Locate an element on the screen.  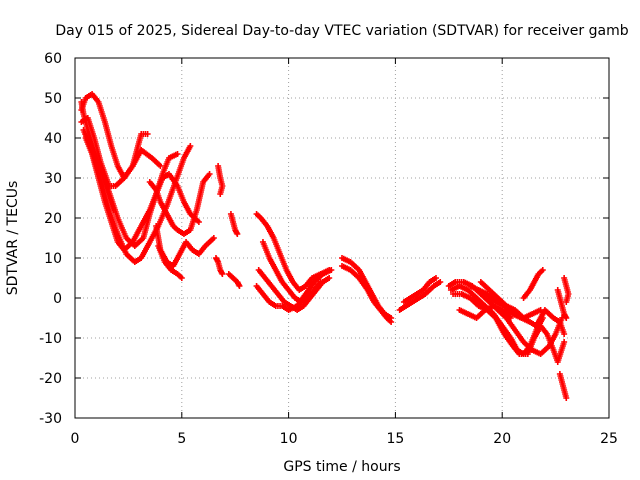
x-axis-label: GPS time / hours is located at coordinates (341, 467).